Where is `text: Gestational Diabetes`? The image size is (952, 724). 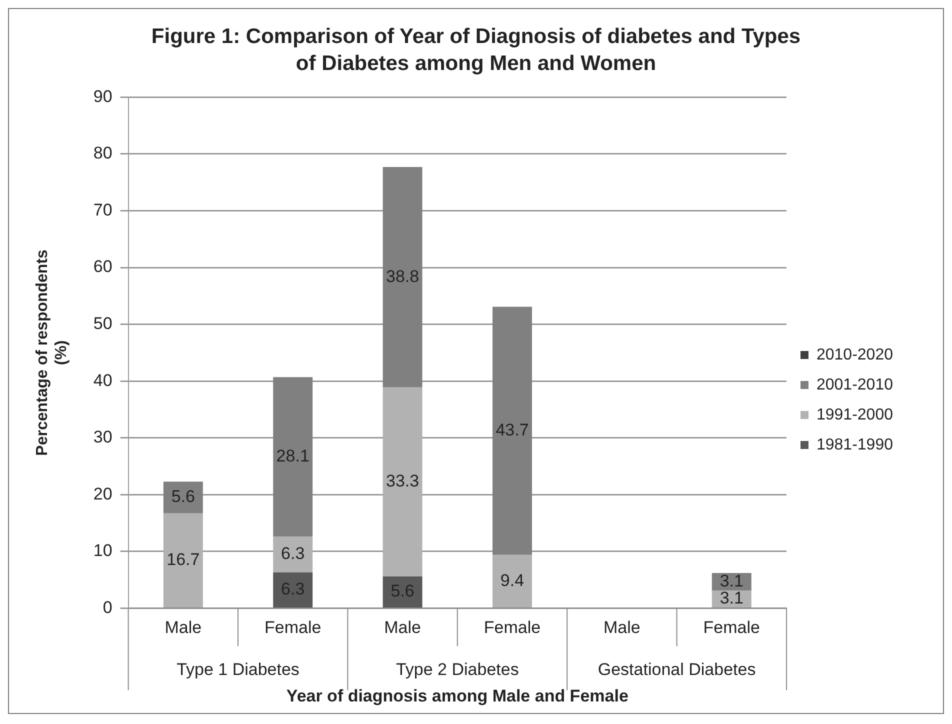
text: Gestational Diabetes is located at coordinates (677, 669).